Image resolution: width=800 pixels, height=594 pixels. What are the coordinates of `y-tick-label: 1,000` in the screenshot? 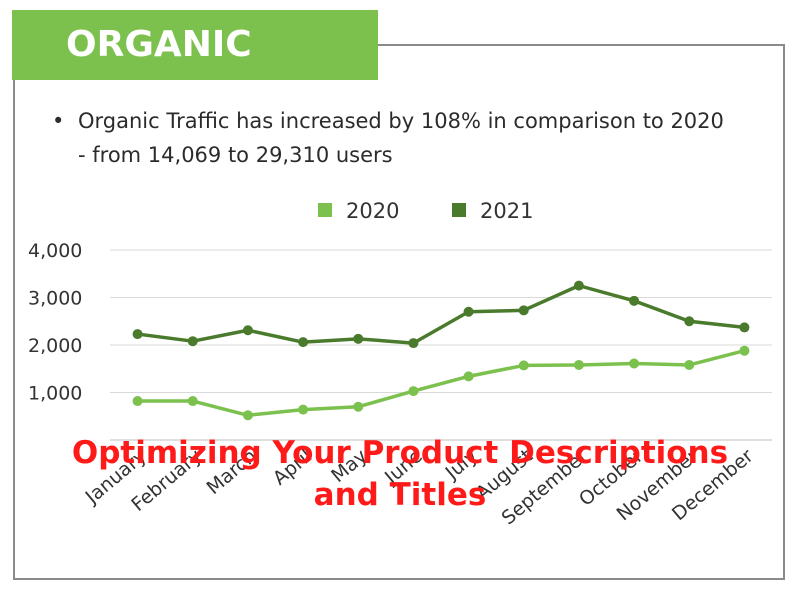 It's located at (55, 394).